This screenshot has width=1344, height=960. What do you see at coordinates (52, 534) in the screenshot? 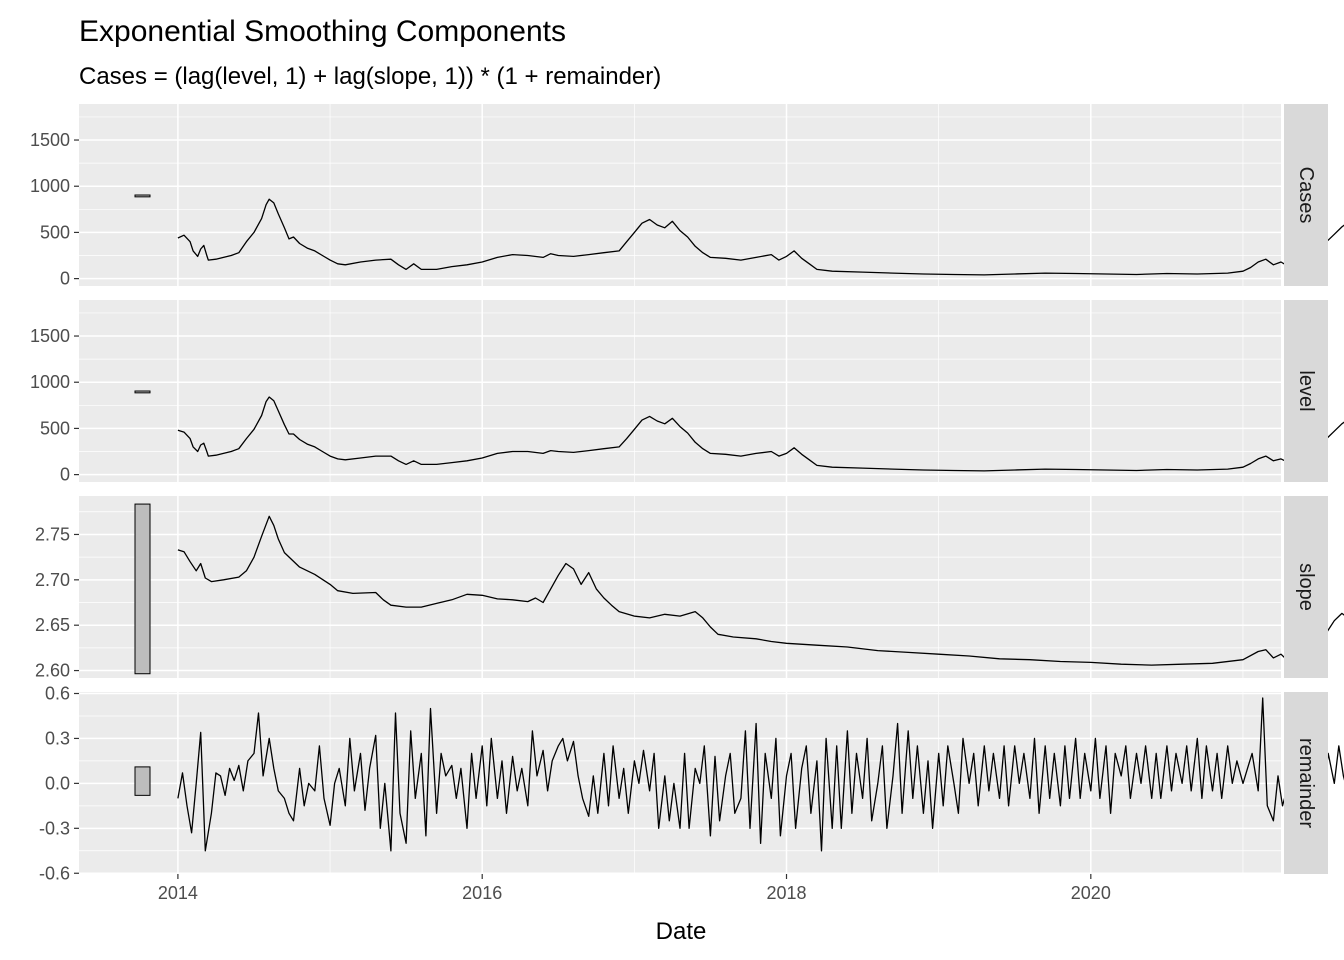
I see `y-tick-label: 2.75` at bounding box center [52, 534].